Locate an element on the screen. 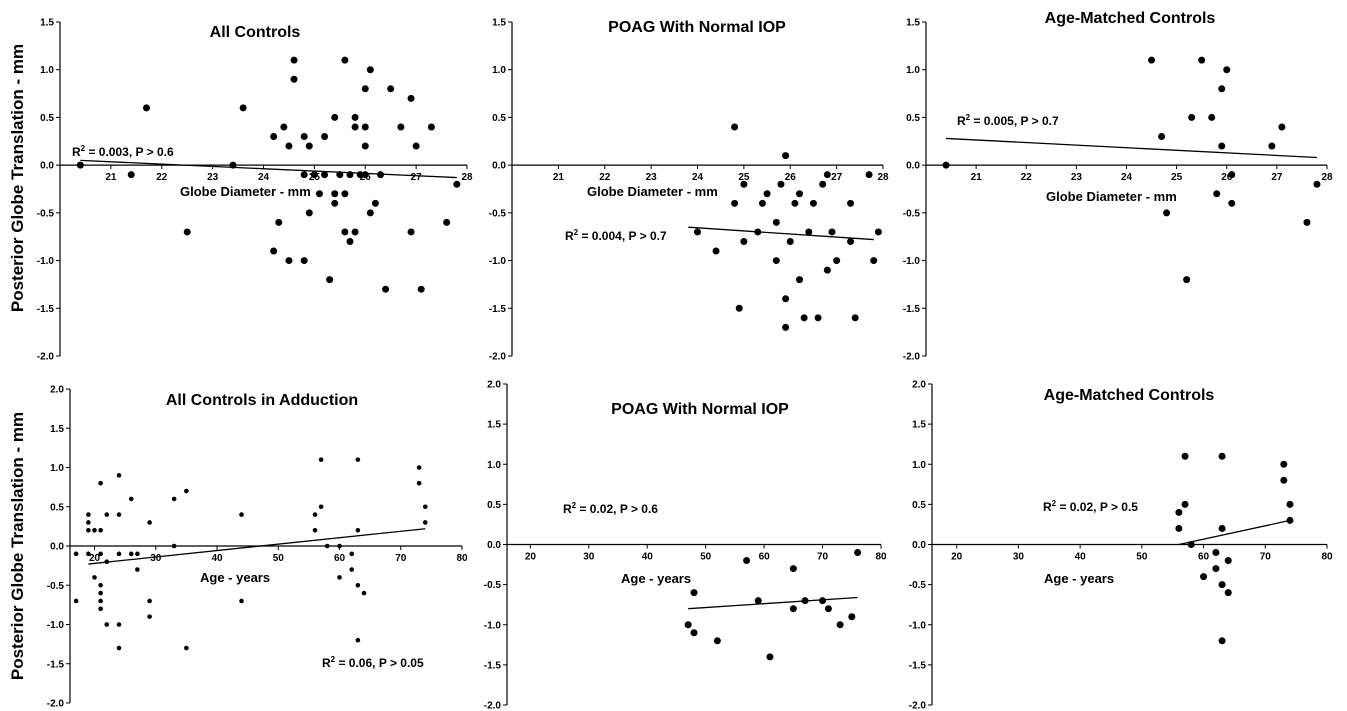 The image size is (1347, 711). x-tick-label: 40 is located at coordinates (217, 558).